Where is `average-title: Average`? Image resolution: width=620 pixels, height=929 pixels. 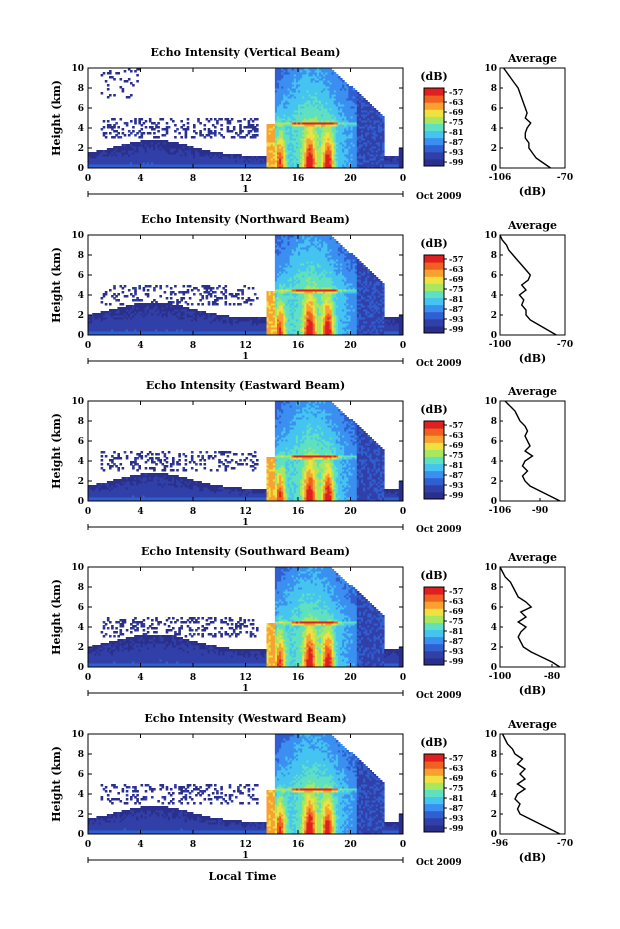 average-title: Average is located at coordinates (532, 58).